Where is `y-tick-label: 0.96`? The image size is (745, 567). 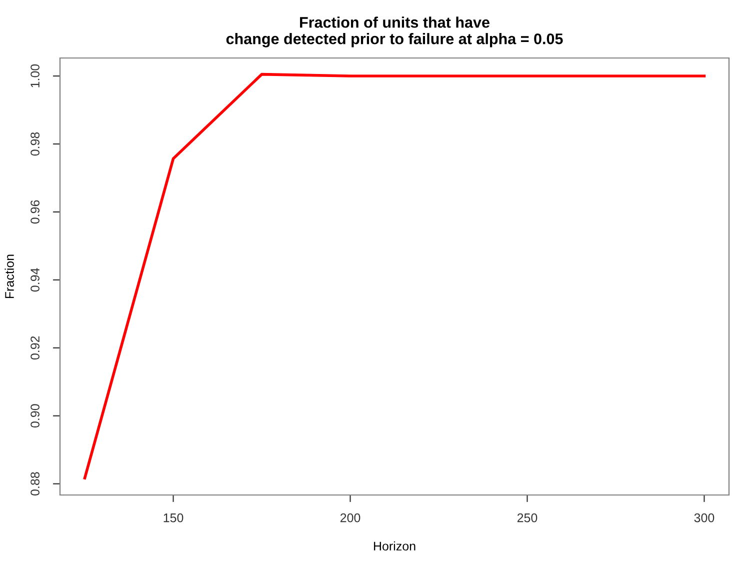
y-tick-label: 0.96 is located at coordinates (35, 212).